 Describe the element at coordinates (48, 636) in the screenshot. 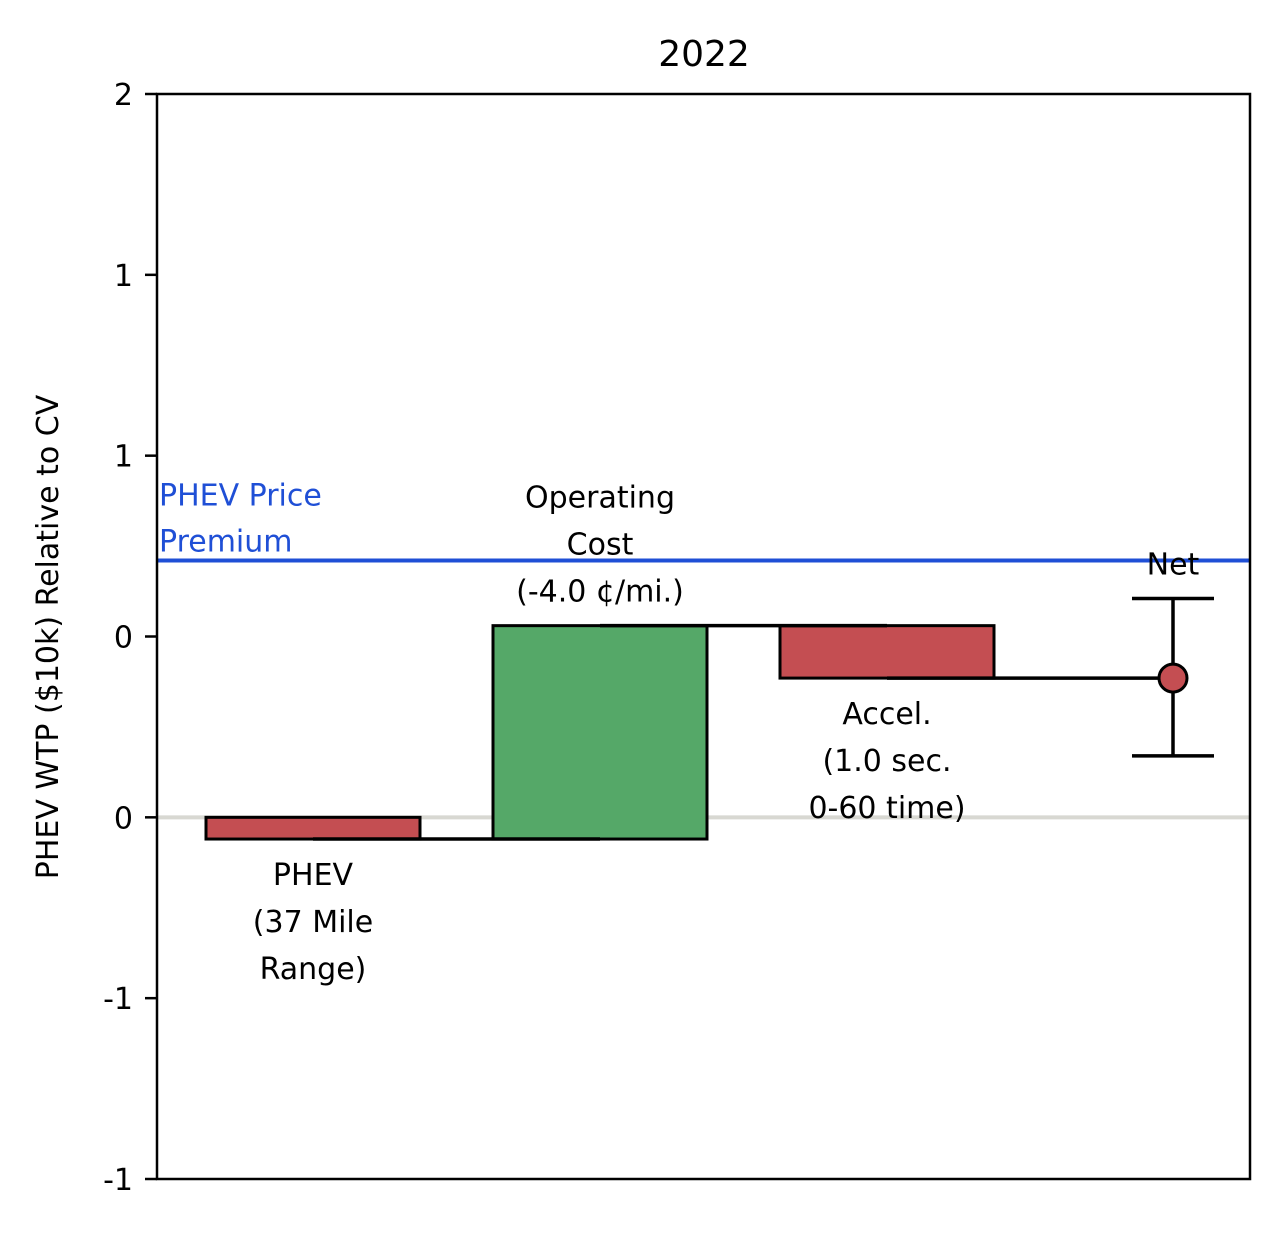

I see `y-axis-label: PHEV WTP ($10k) Relative to CV` at that location.